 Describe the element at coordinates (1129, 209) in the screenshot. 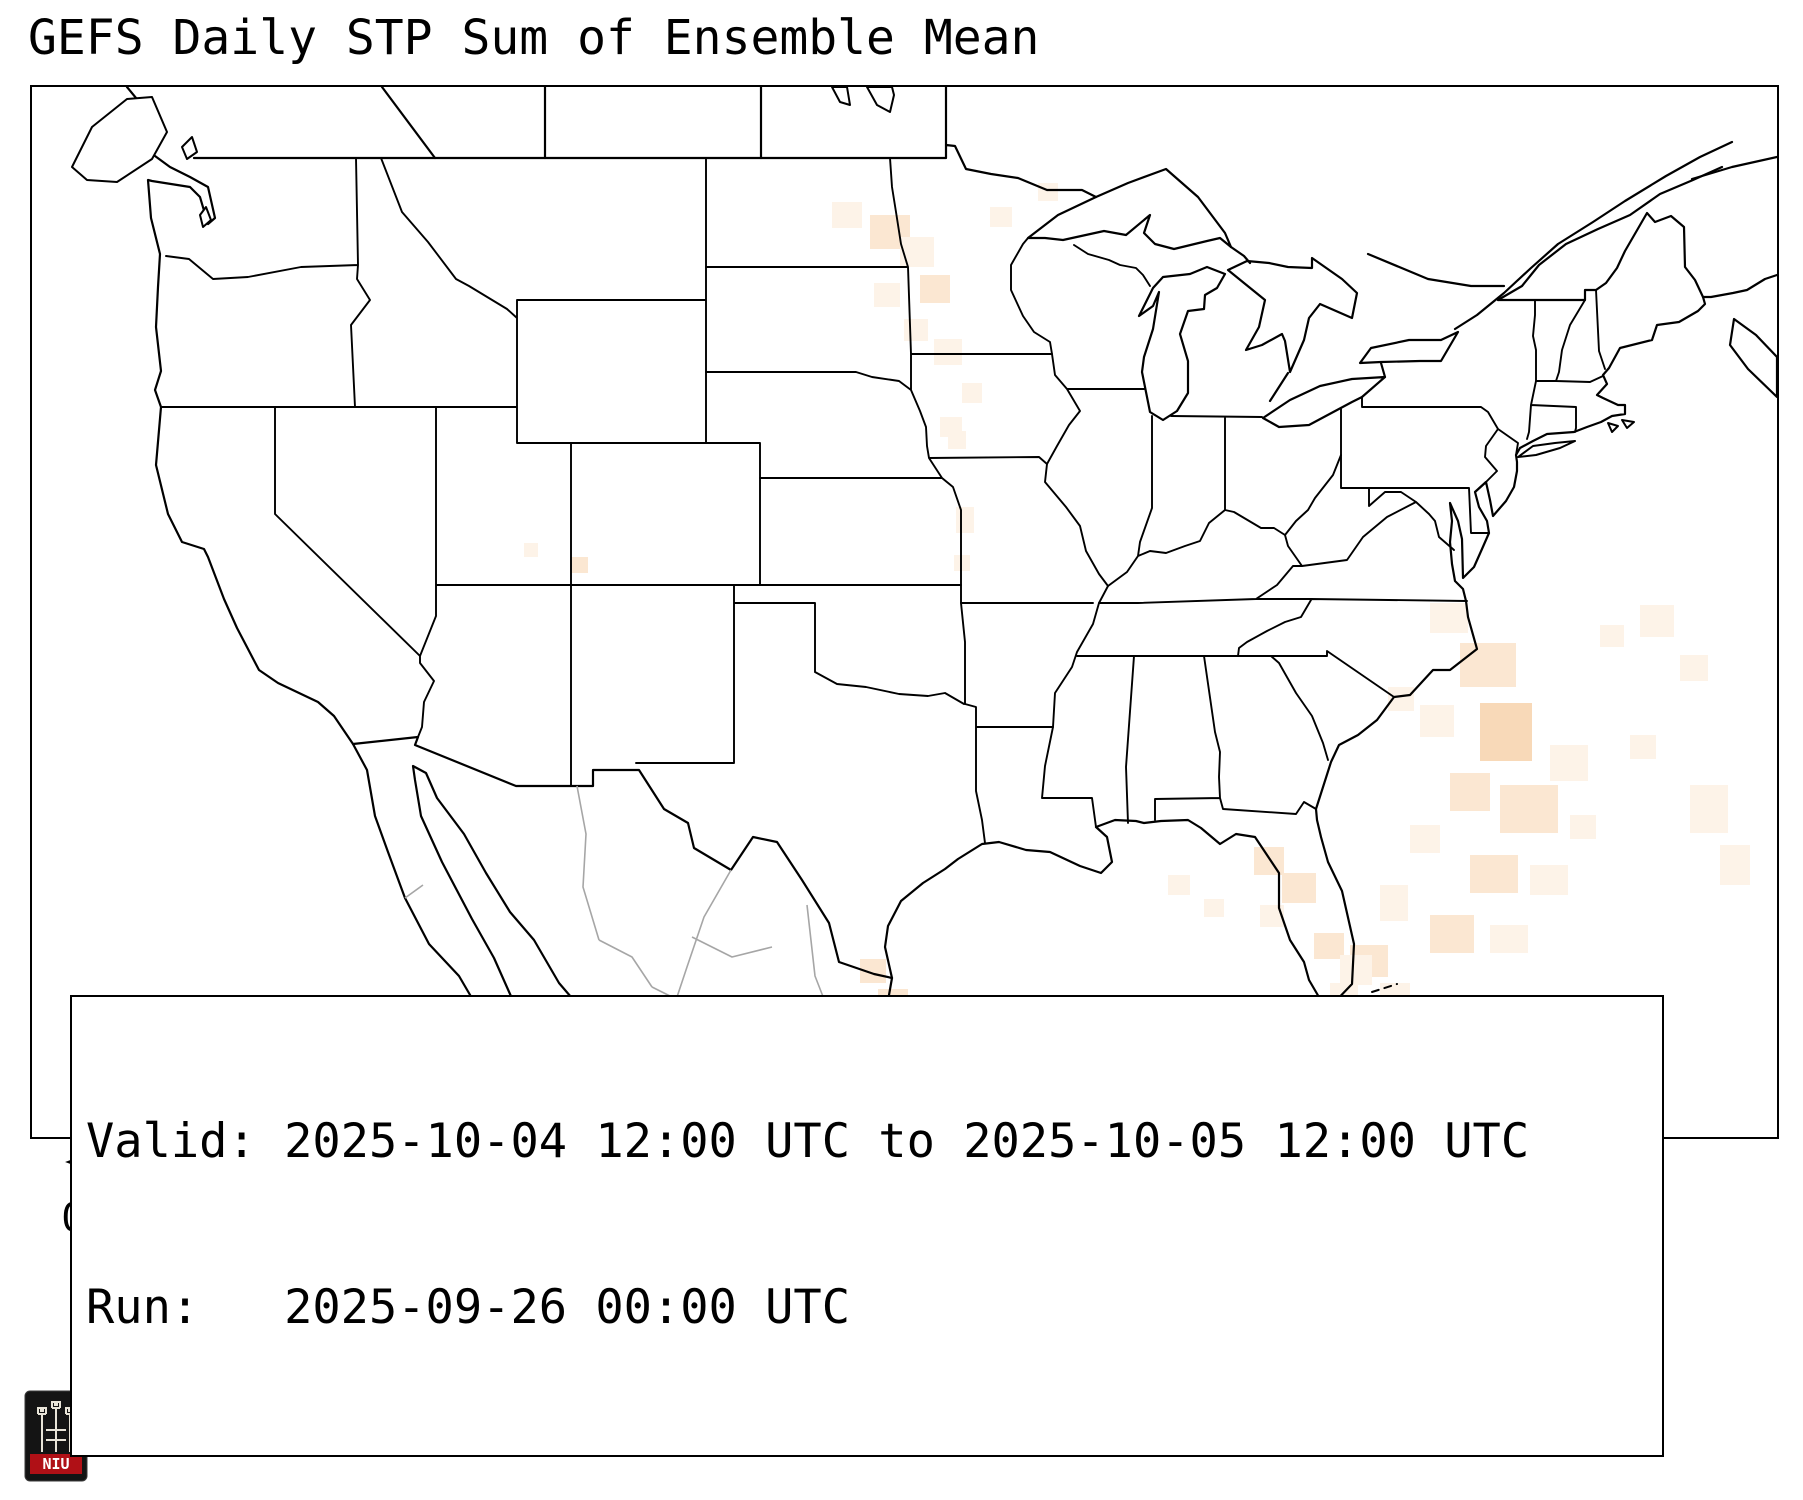

I see `lake-superior` at that location.